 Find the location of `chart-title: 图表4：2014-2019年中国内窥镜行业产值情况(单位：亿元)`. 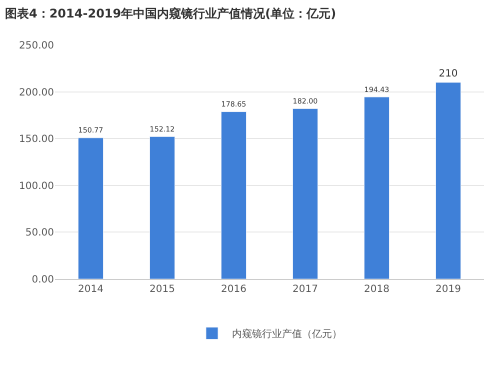

chart-title: 图表4：2014-2019年中国内窥镜行业产值情况(单位：亿元) is located at coordinates (170, 13).